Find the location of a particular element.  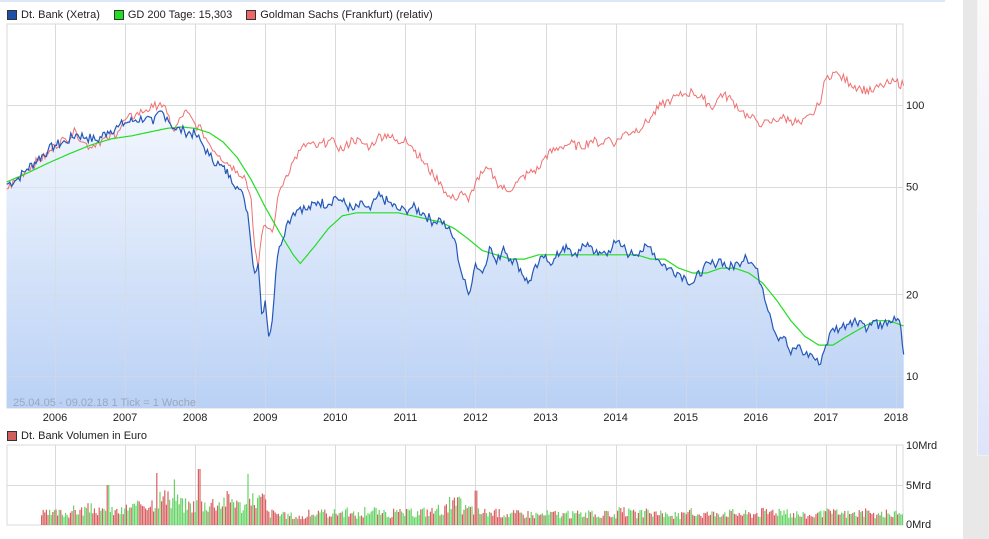

svg-text: 2012 is located at coordinates (475, 418).